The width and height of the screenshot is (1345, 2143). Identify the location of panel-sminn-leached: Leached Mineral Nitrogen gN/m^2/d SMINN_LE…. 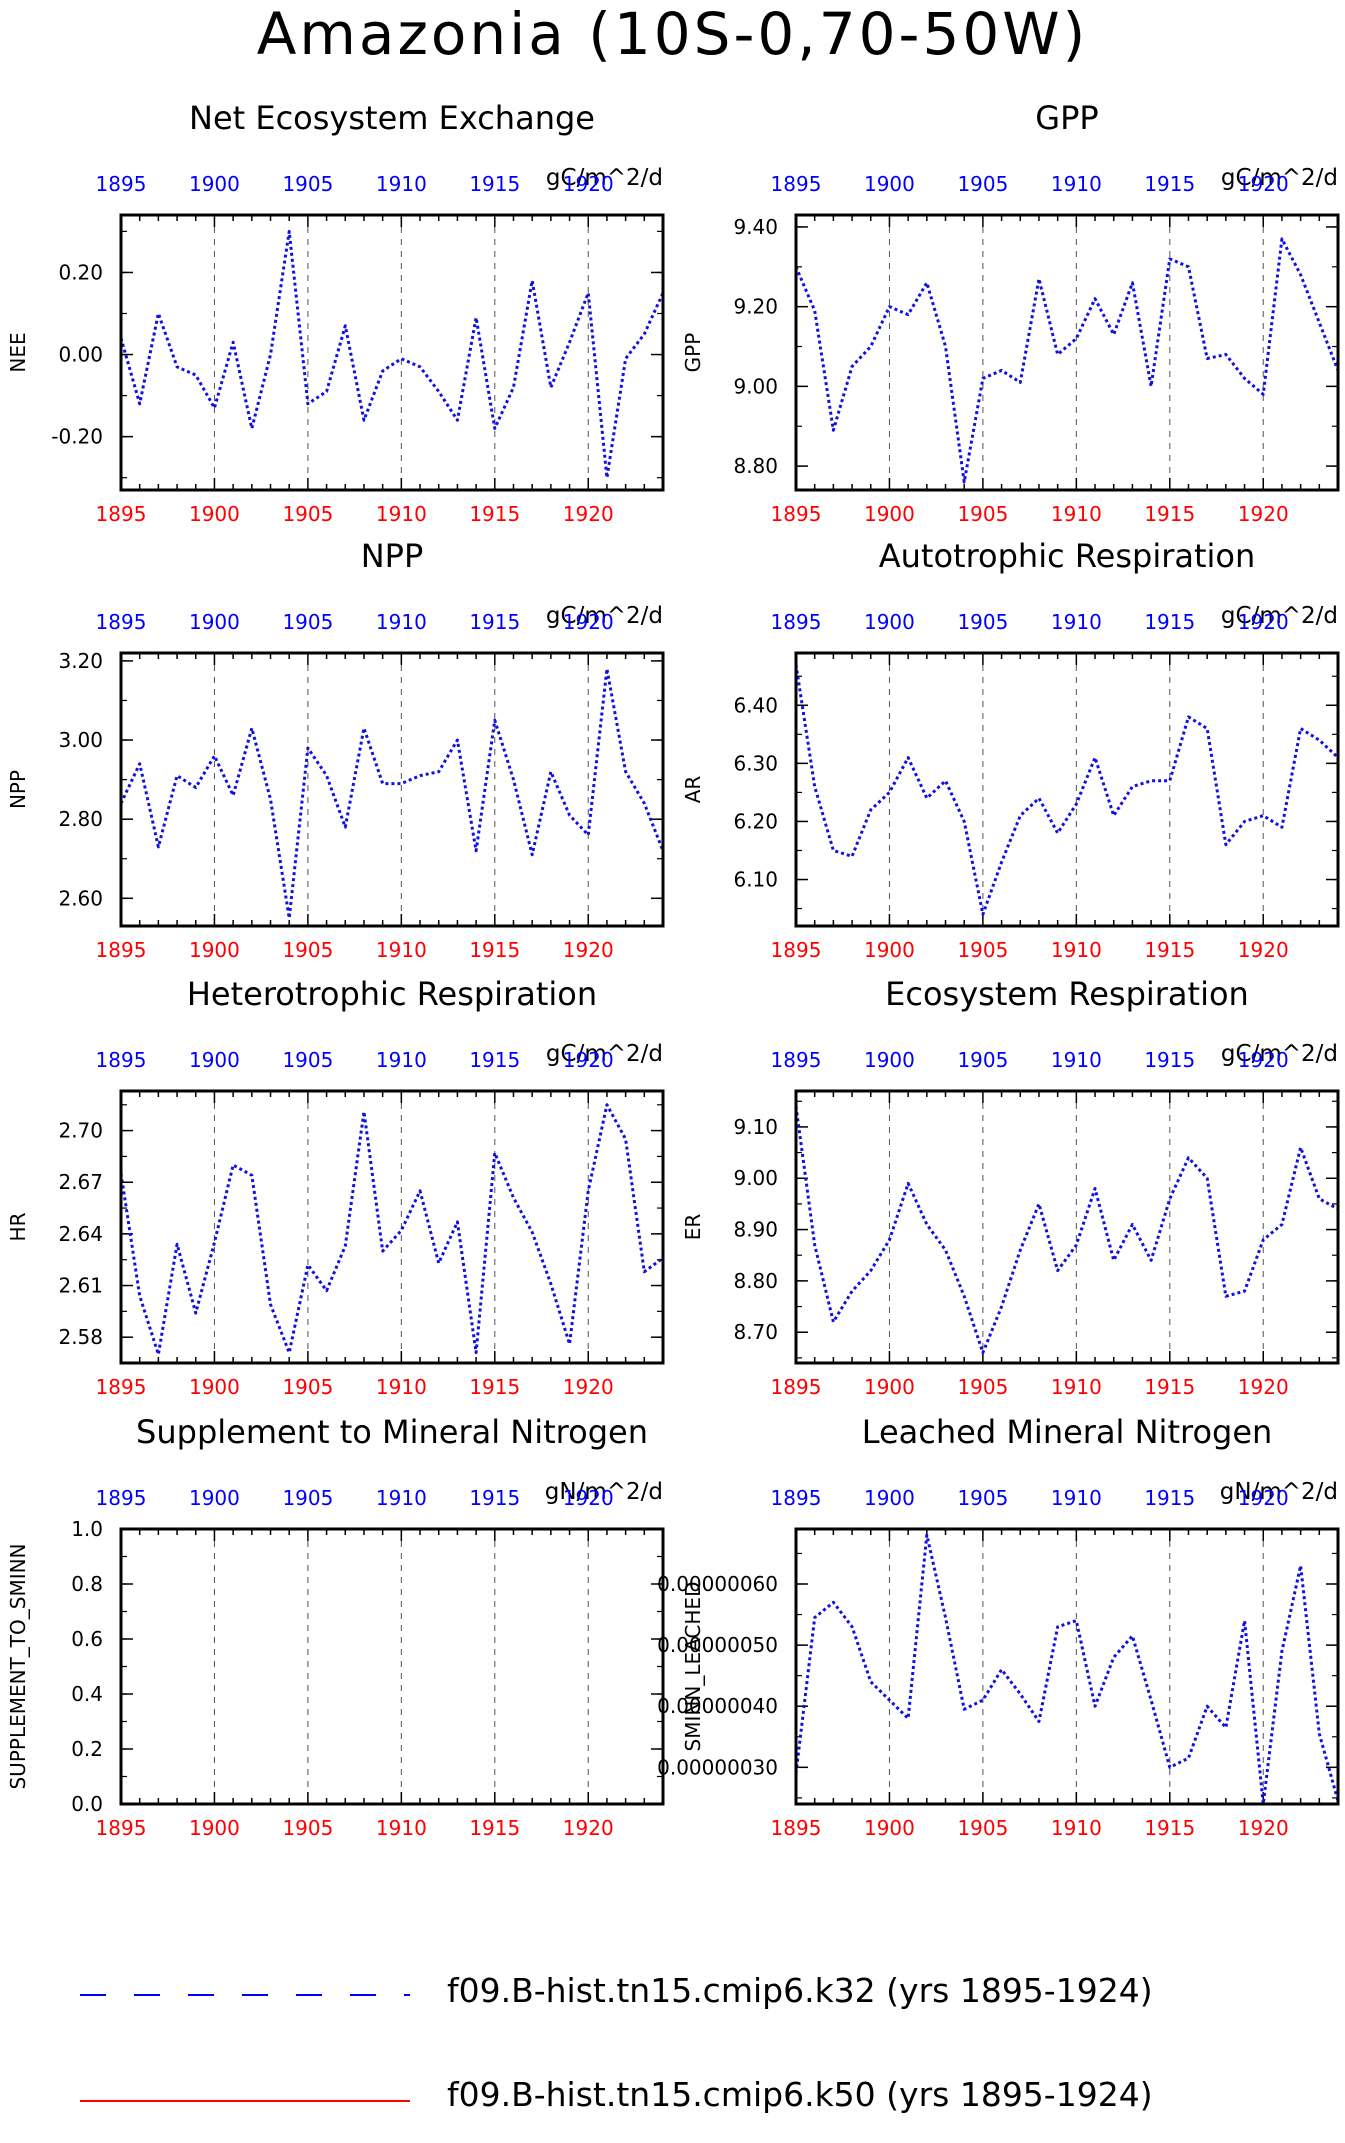
(998, 1626).